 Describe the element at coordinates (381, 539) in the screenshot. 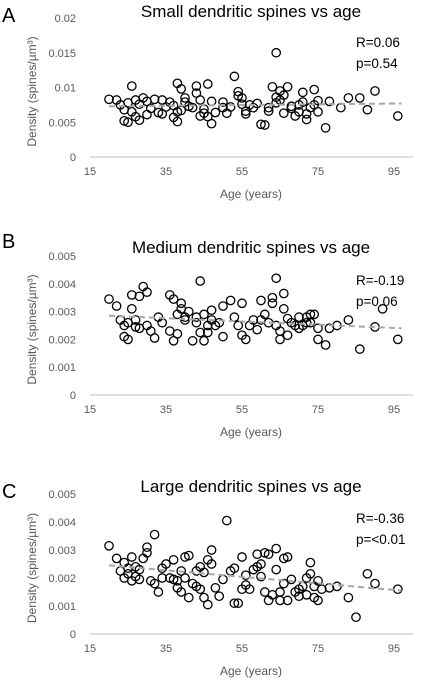

I see `panel-c-p-value: p=<0.01` at that location.